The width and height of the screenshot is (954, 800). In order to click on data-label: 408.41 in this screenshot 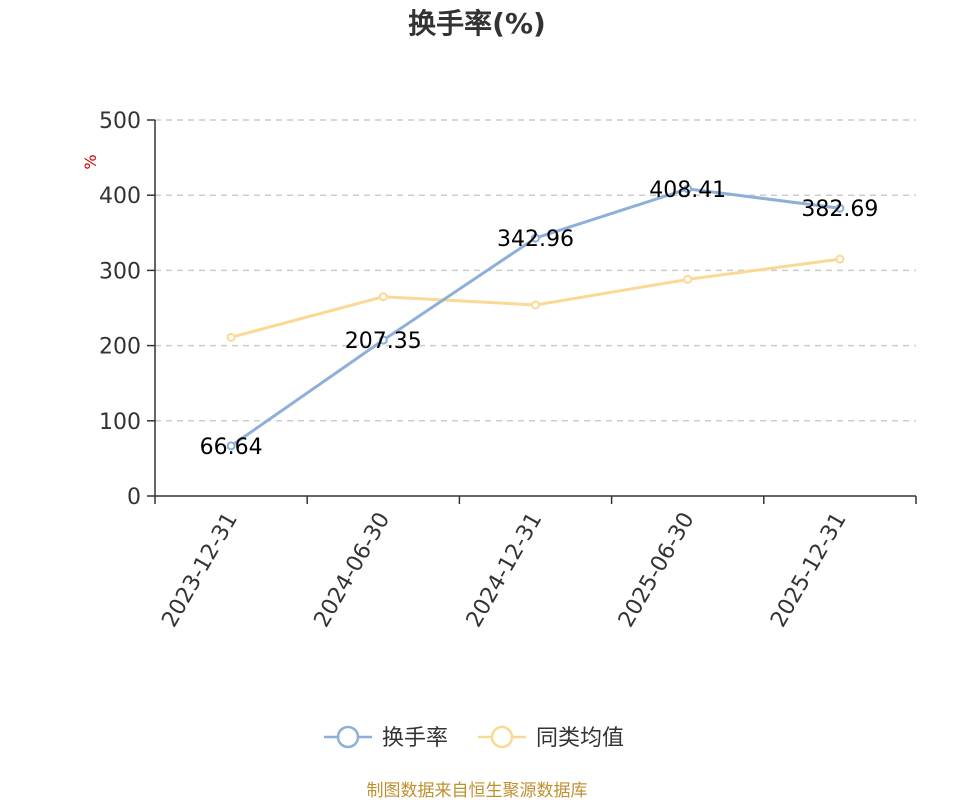, I will do `click(687, 190)`.